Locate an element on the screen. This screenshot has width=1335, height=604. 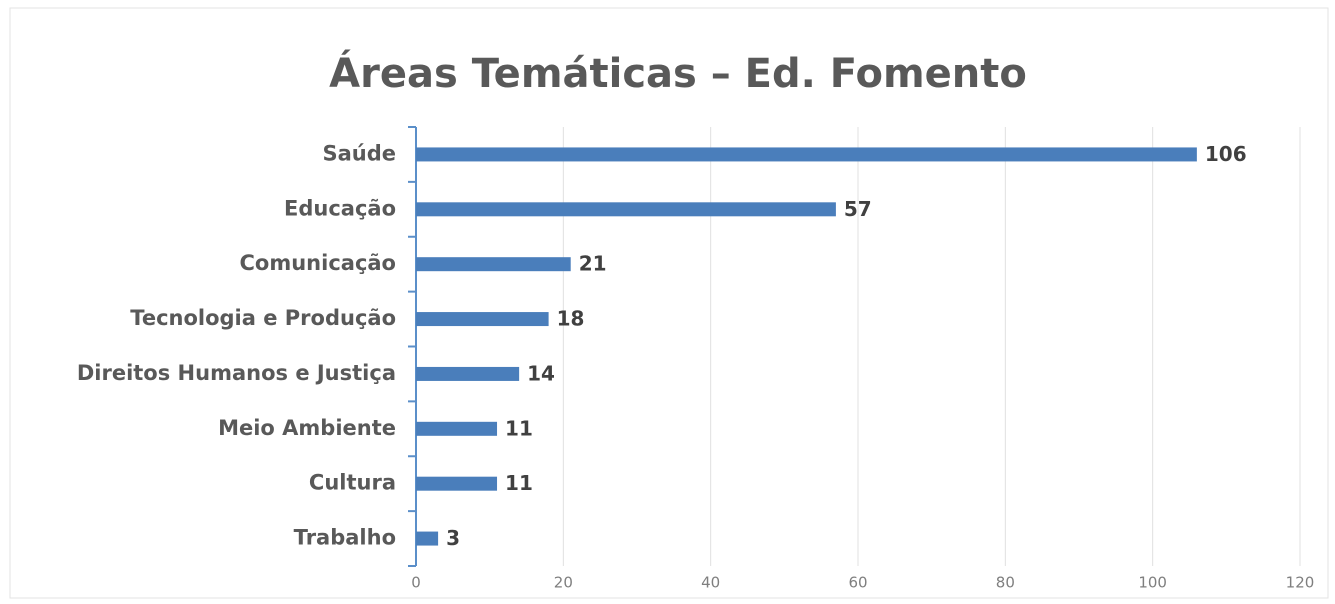
data-label: 3 is located at coordinates (453, 538).